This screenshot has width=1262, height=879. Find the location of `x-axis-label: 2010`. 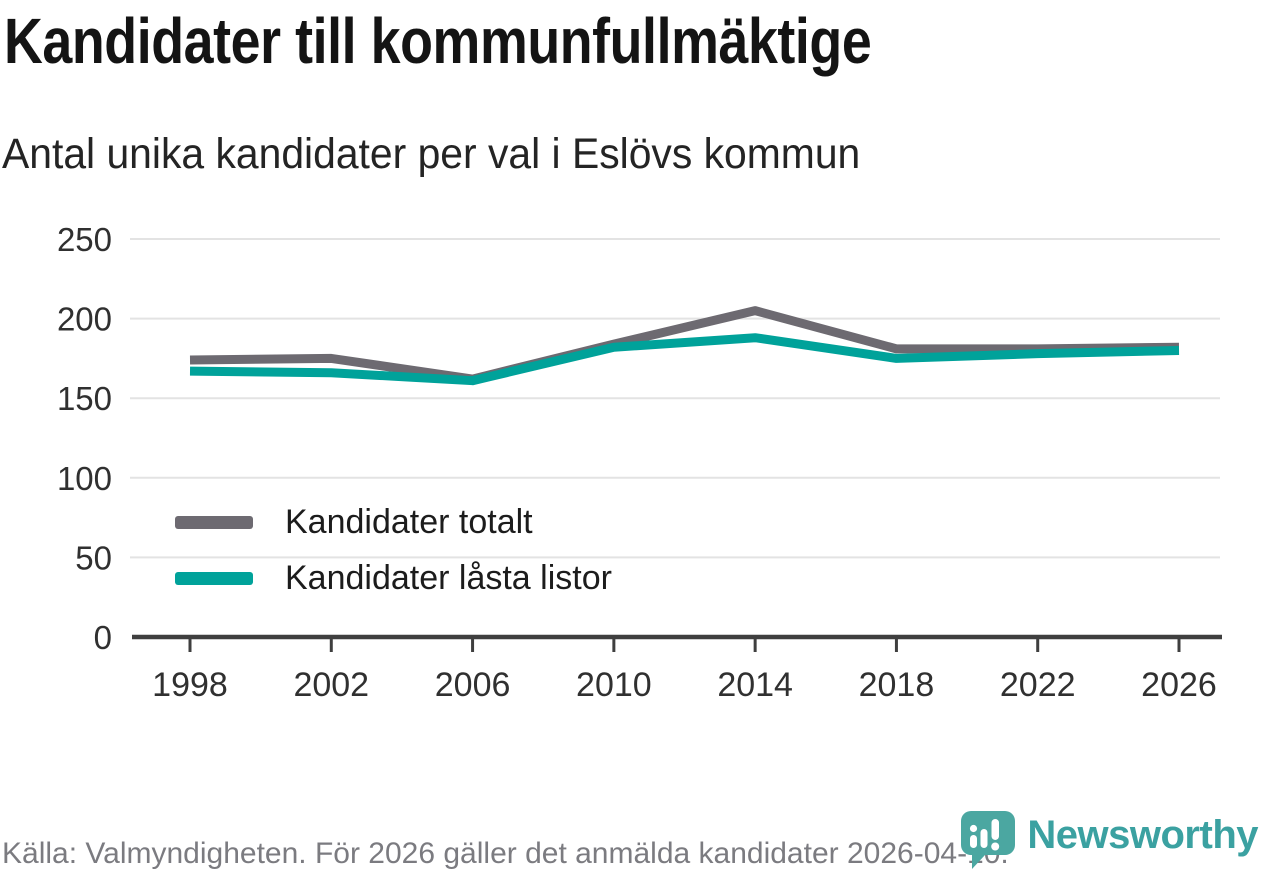

x-axis-label: 2010 is located at coordinates (614, 685).